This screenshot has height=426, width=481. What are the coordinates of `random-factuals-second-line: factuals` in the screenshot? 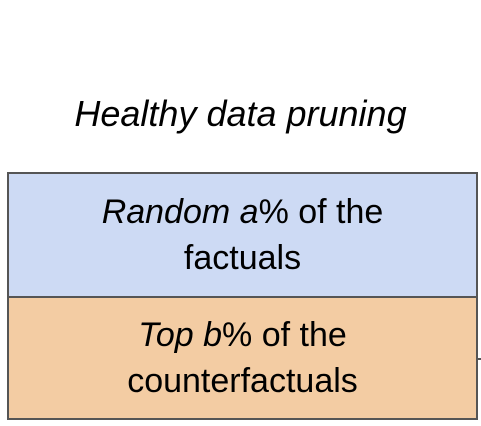 It's located at (242, 258).